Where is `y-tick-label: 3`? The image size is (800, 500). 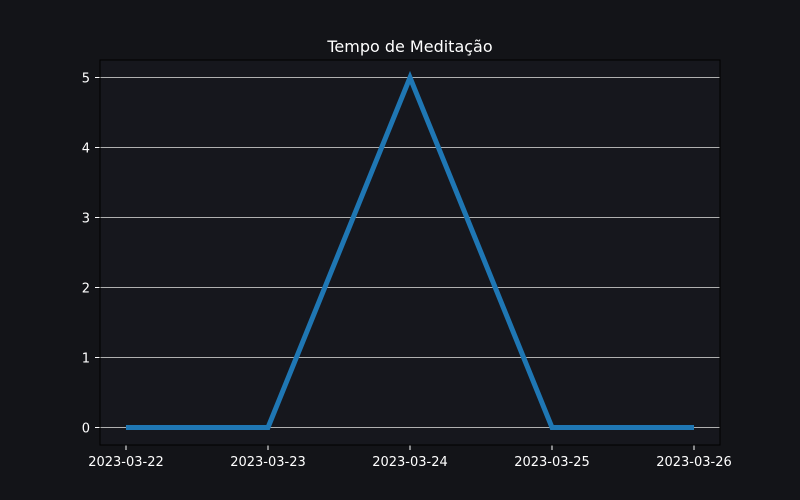
y-tick-label: 3 is located at coordinates (86, 219).